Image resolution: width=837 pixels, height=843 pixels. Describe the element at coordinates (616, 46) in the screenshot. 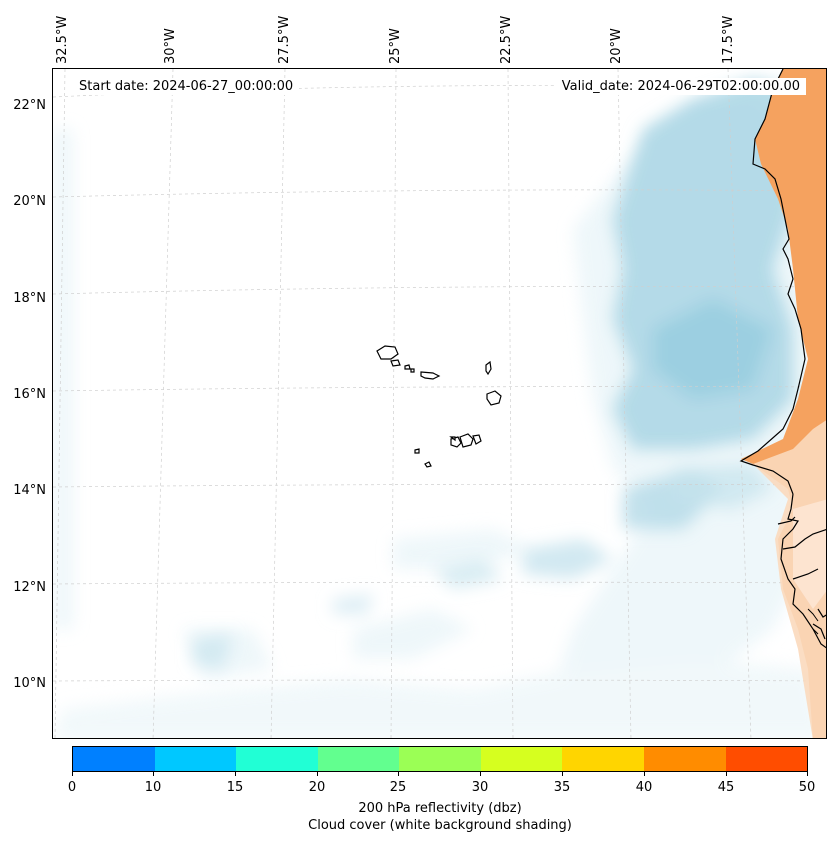

I see `lon-label-20w: 20°W` at that location.